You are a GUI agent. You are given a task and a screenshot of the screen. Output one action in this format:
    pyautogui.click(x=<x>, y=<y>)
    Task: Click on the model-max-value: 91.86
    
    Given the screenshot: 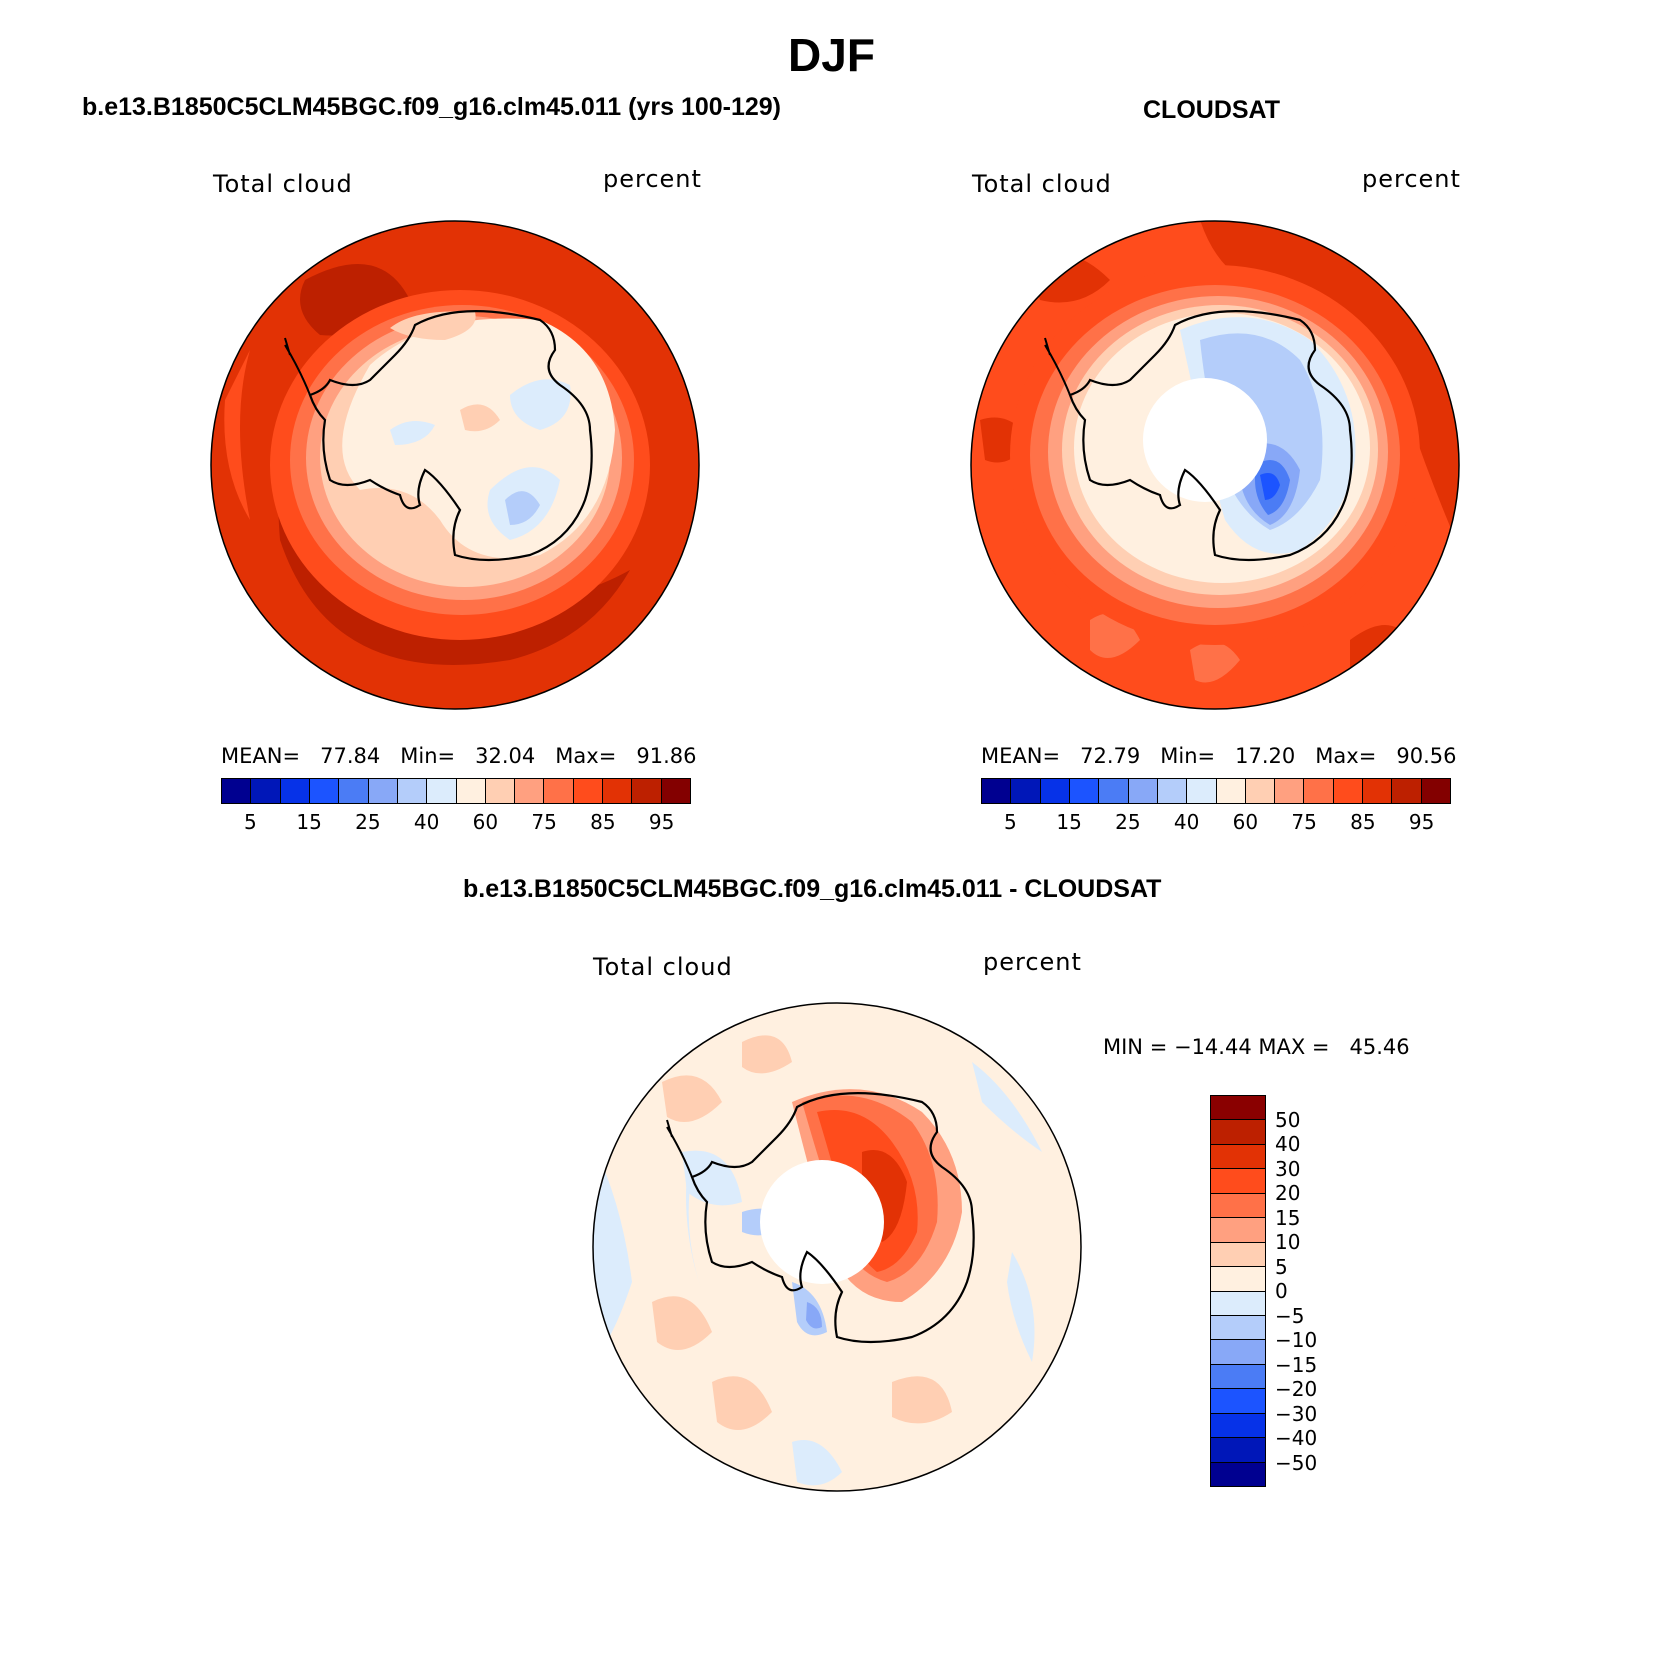 What is the action you would take?
    pyautogui.click(x=666, y=756)
    